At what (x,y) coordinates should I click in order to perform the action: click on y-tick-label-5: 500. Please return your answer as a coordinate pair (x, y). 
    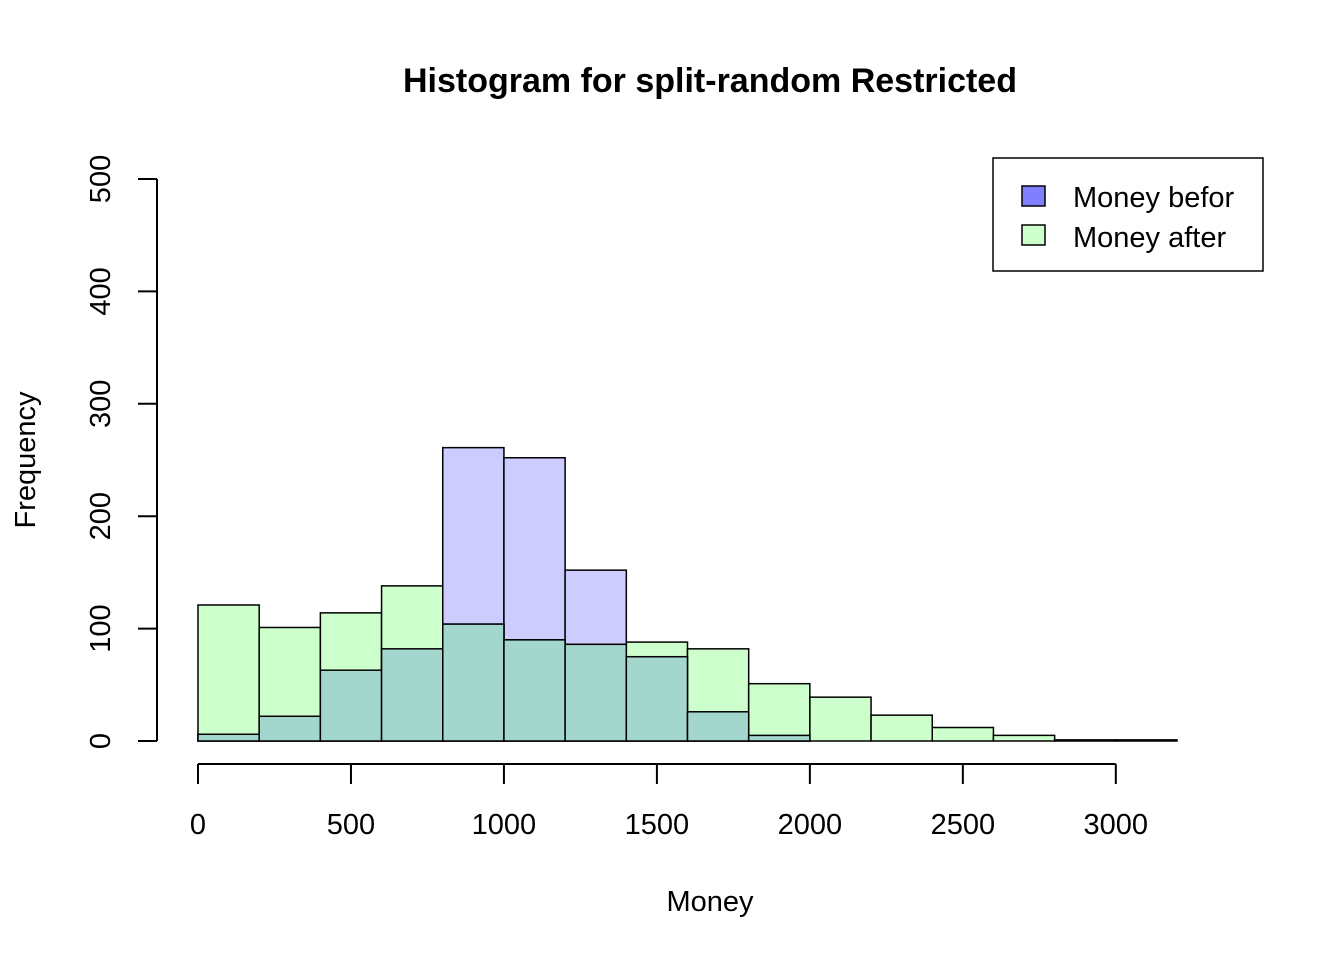
    Looking at the image, I should click on (101, 179).